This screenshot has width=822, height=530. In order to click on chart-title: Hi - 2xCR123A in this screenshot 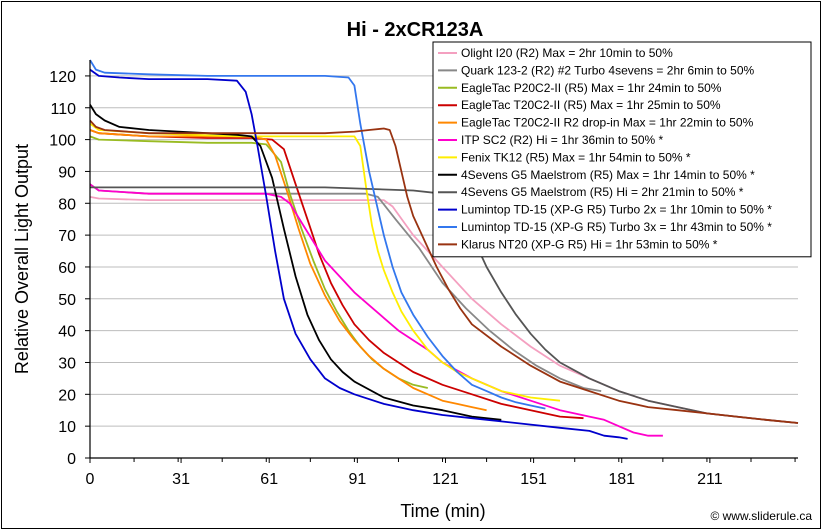, I will do `click(415, 30)`.